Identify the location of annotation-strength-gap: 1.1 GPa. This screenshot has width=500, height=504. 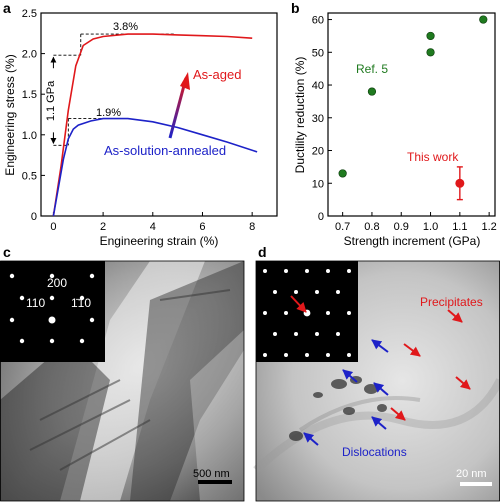
(51, 100).